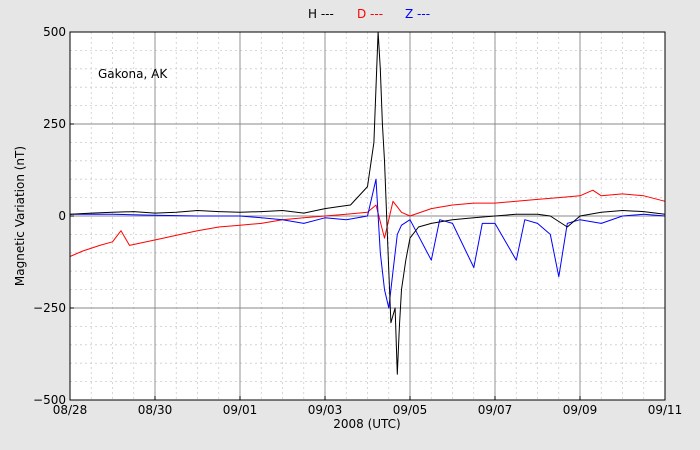 The image size is (700, 450). I want to click on x-axis-title: 2008 (UTC), so click(367, 424).